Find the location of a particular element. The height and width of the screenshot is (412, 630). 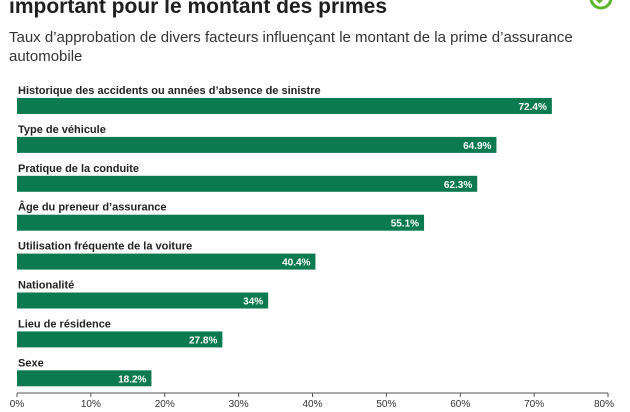

value-label: 27.8% is located at coordinates (203, 340).